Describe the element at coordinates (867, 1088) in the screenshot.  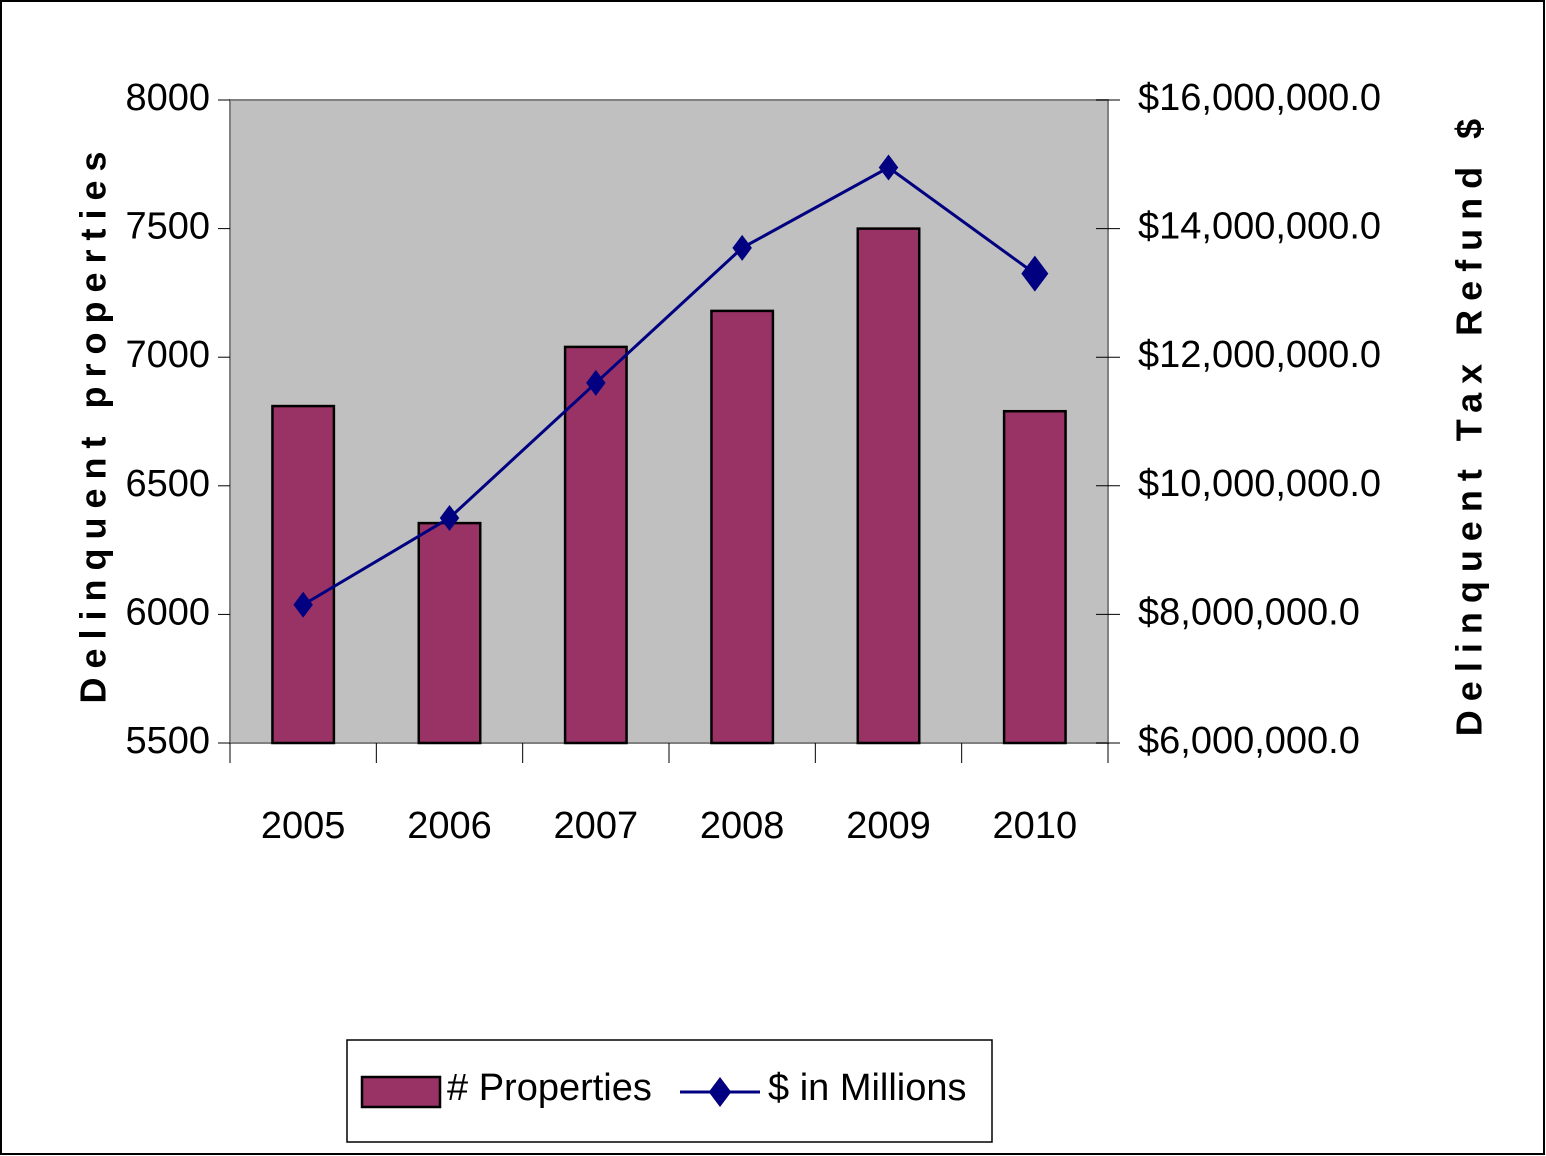
I see `legend-label: $ in Millions` at that location.